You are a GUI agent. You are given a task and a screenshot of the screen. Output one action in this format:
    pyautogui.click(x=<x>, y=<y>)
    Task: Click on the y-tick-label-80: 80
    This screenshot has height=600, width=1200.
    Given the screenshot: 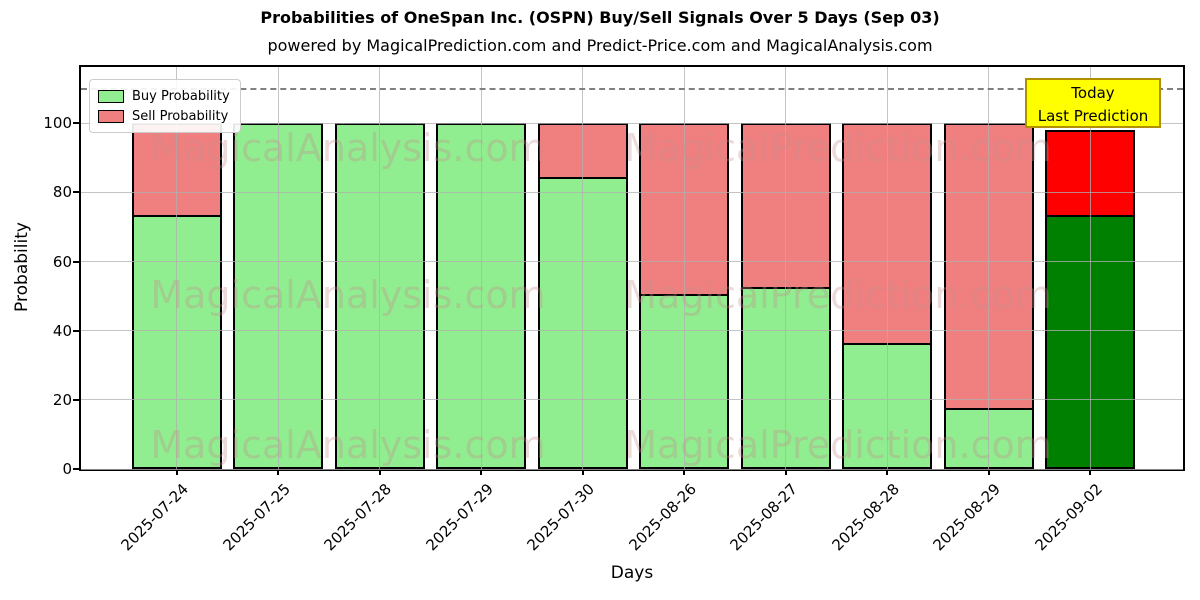 What is the action you would take?
    pyautogui.click(x=62, y=192)
    